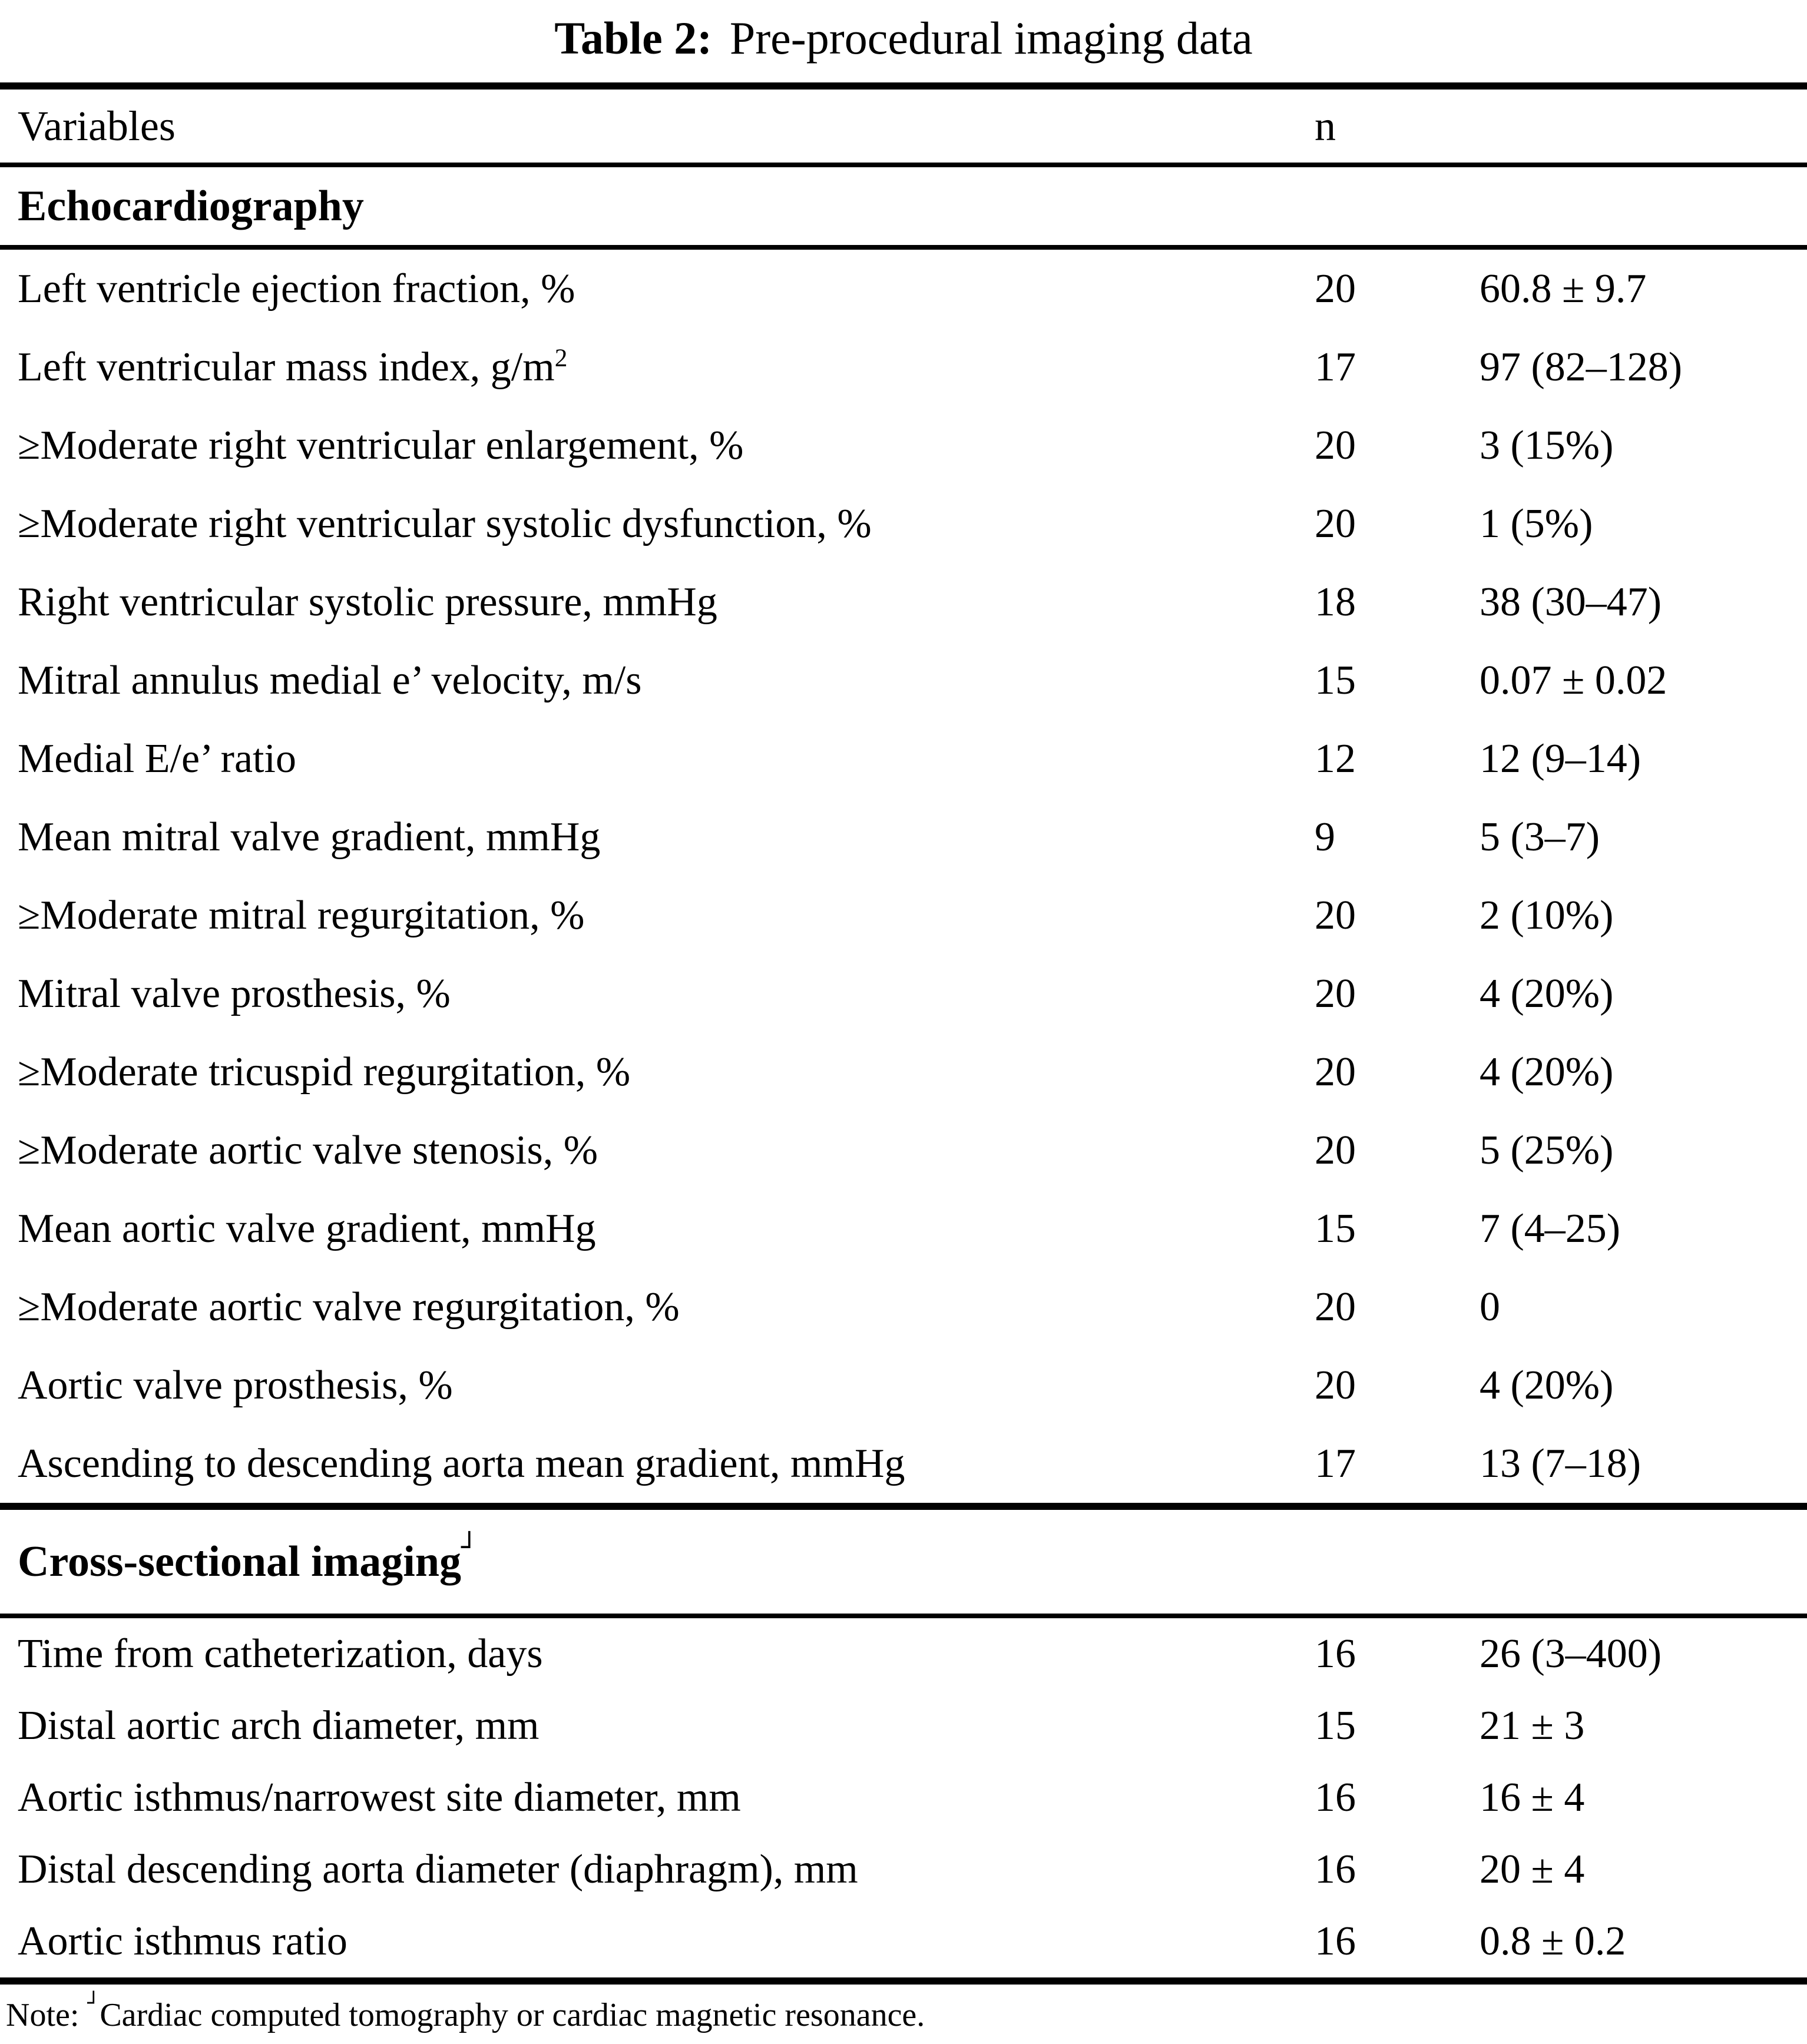 The width and height of the screenshot is (1807, 2044). Describe the element at coordinates (240, 1561) in the screenshot. I see `section-title: Cross-sectional imaging` at that location.